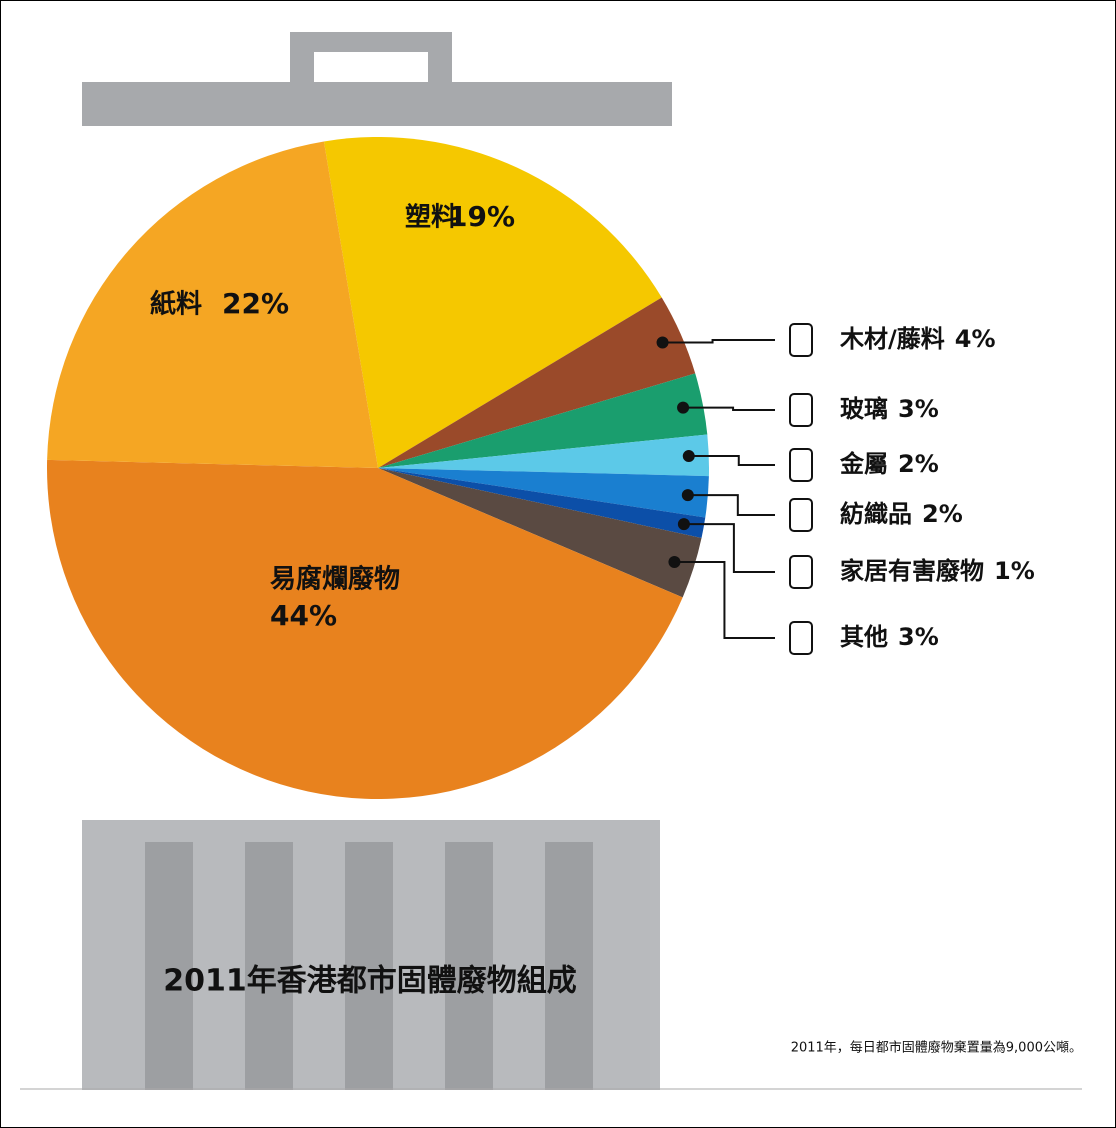 The width and height of the screenshot is (1116, 1128). What do you see at coordinates (864, 637) in the screenshot?
I see `category-name: 其他` at bounding box center [864, 637].